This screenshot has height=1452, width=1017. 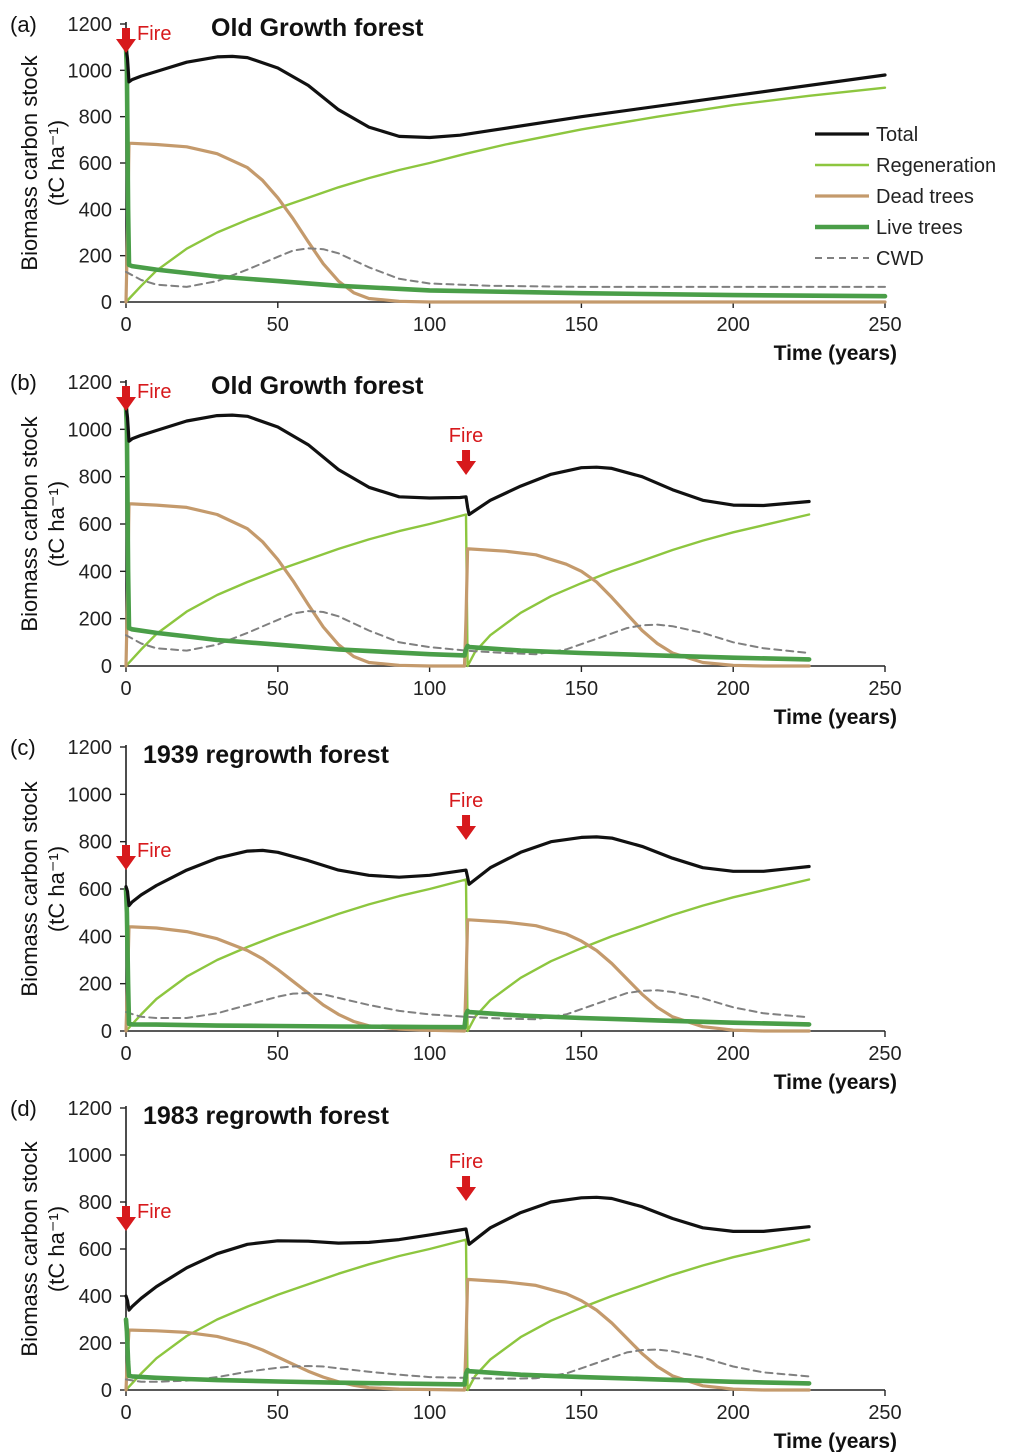 What do you see at coordinates (23, 24) in the screenshot?
I see `panel-label: (a)` at bounding box center [23, 24].